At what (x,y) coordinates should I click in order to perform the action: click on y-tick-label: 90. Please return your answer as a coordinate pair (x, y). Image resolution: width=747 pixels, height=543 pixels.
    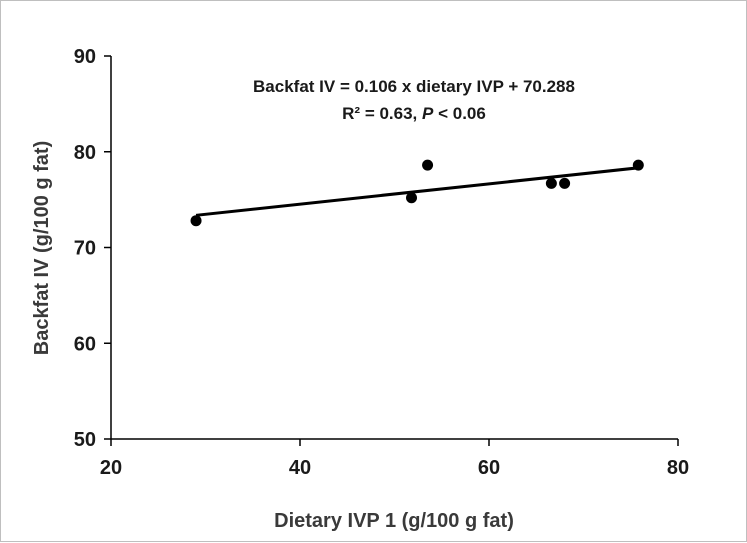
    Looking at the image, I should click on (85, 57).